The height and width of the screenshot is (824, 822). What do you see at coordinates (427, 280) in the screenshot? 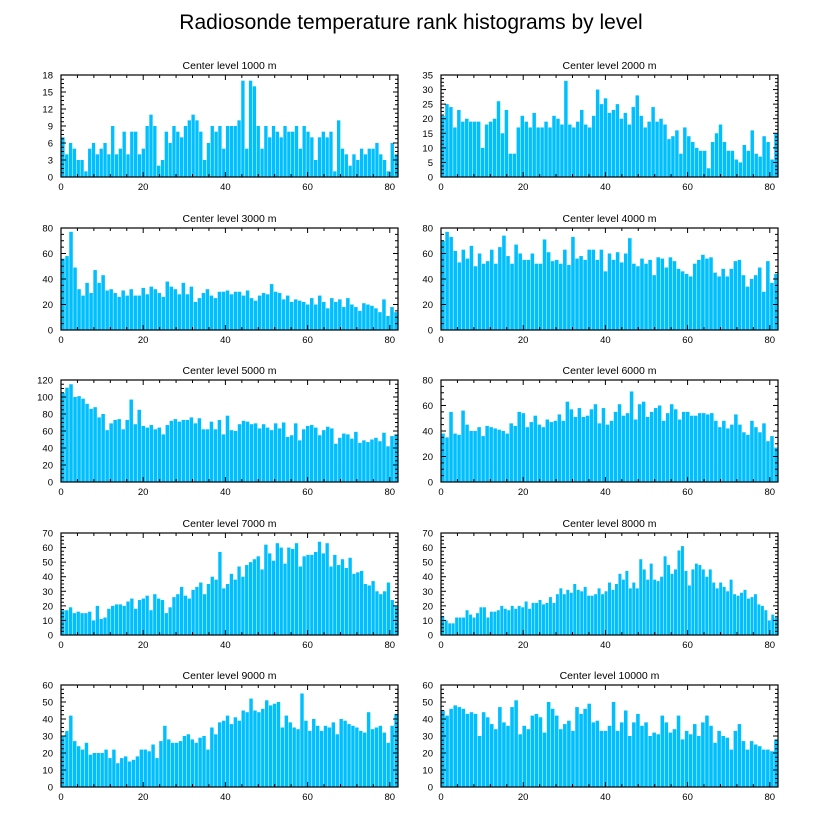
I see `y-tick-label: 40` at bounding box center [427, 280].